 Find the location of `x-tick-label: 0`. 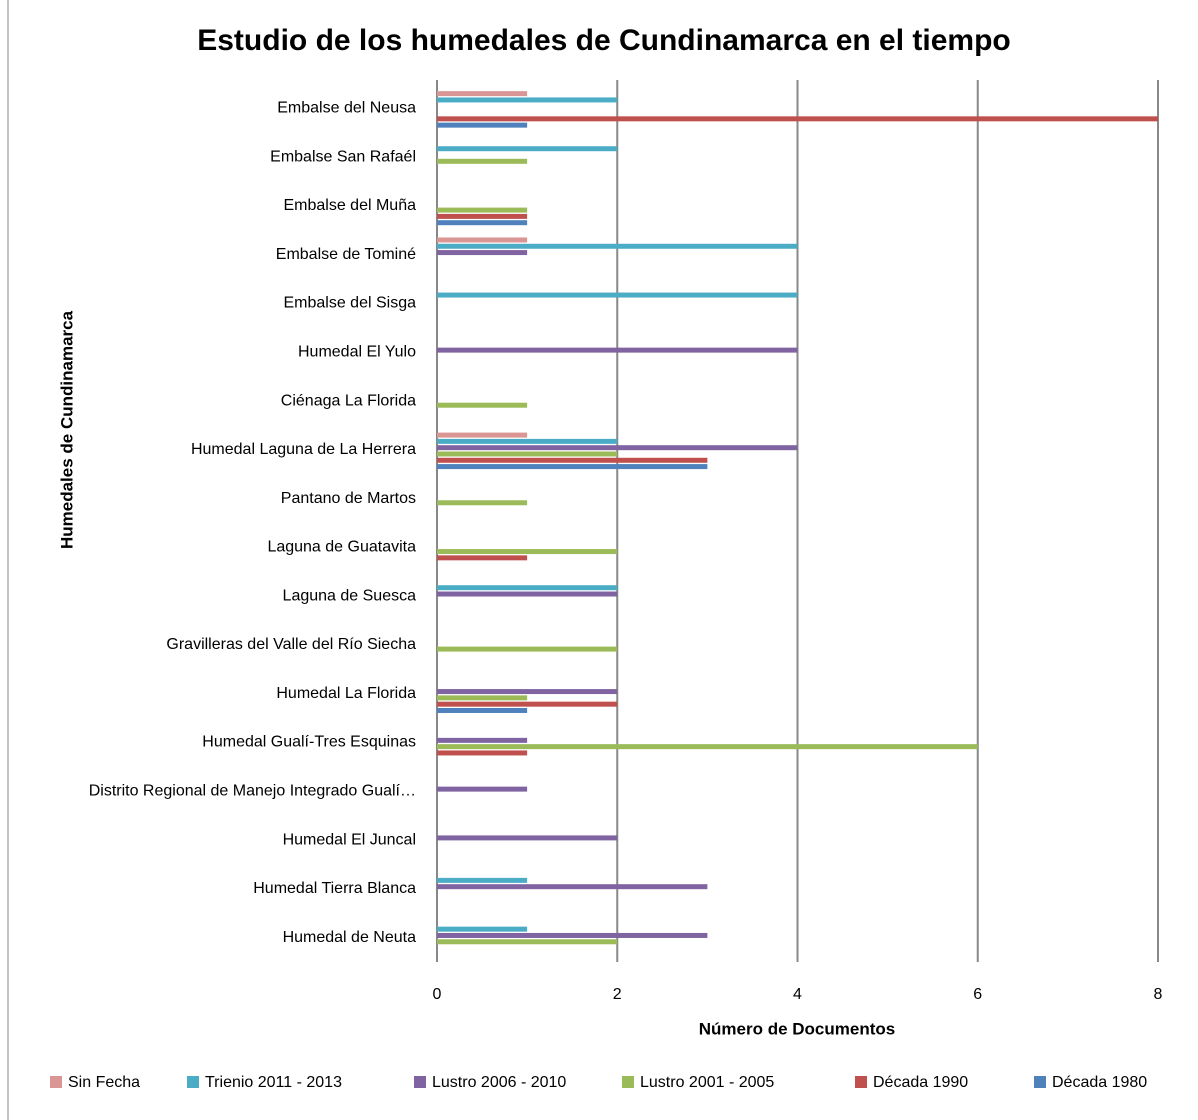

x-tick-label: 0 is located at coordinates (437, 994).